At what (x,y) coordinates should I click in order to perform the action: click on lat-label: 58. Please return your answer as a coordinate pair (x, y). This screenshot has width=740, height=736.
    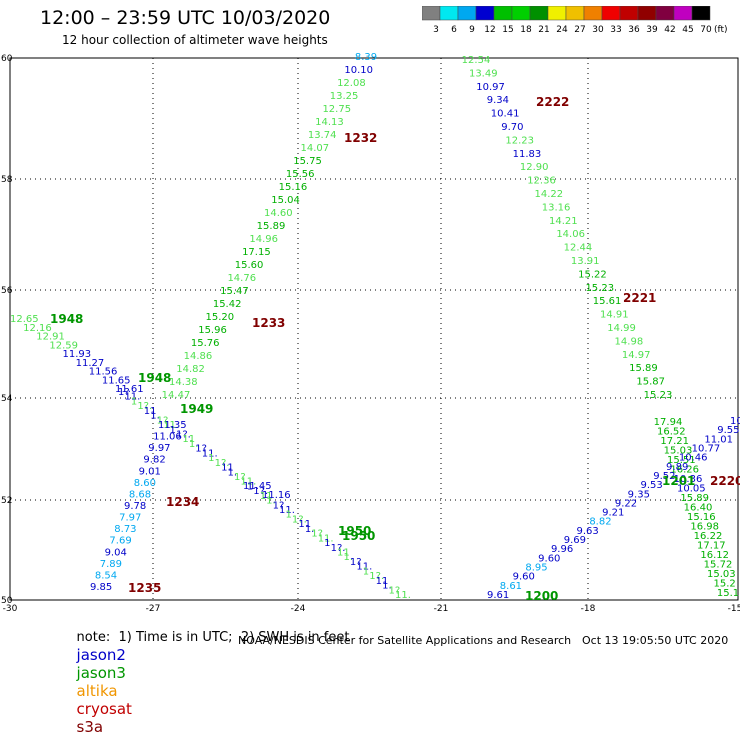
    Looking at the image, I should click on (7, 180).